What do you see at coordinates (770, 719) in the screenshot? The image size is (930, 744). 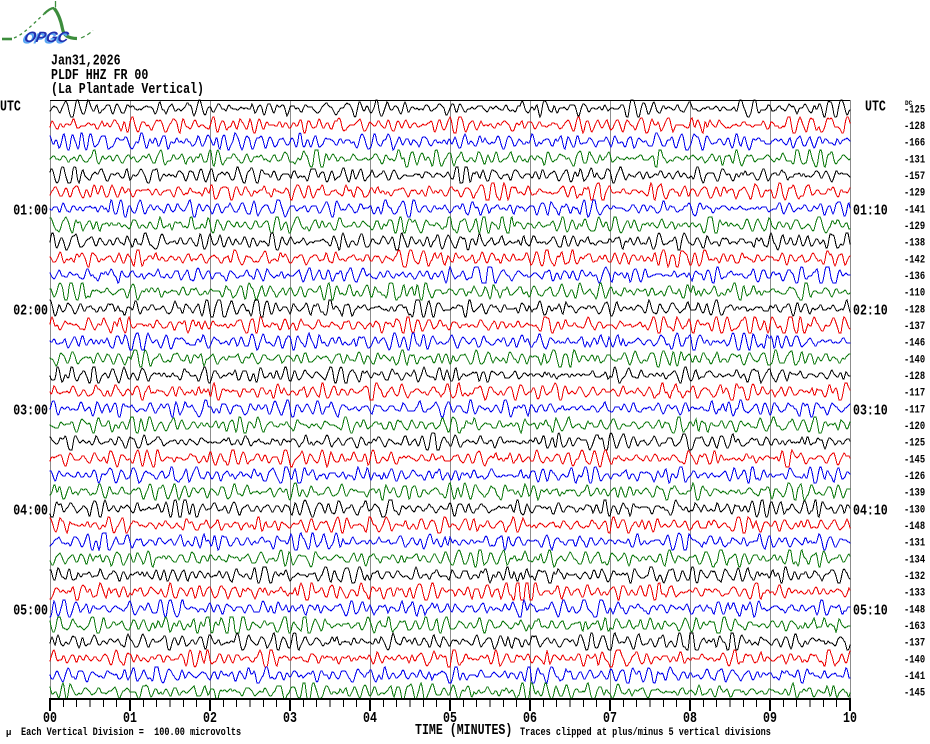 I see `svg-text: 09` at bounding box center [770, 719].